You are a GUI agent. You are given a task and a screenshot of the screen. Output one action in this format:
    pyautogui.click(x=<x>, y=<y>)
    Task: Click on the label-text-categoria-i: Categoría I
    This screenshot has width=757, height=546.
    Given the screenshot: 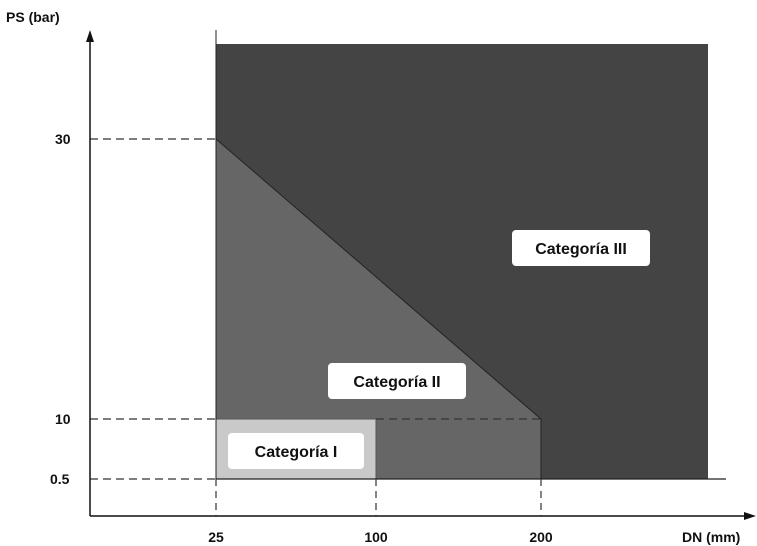 What is the action you would take?
    pyautogui.click(x=296, y=452)
    